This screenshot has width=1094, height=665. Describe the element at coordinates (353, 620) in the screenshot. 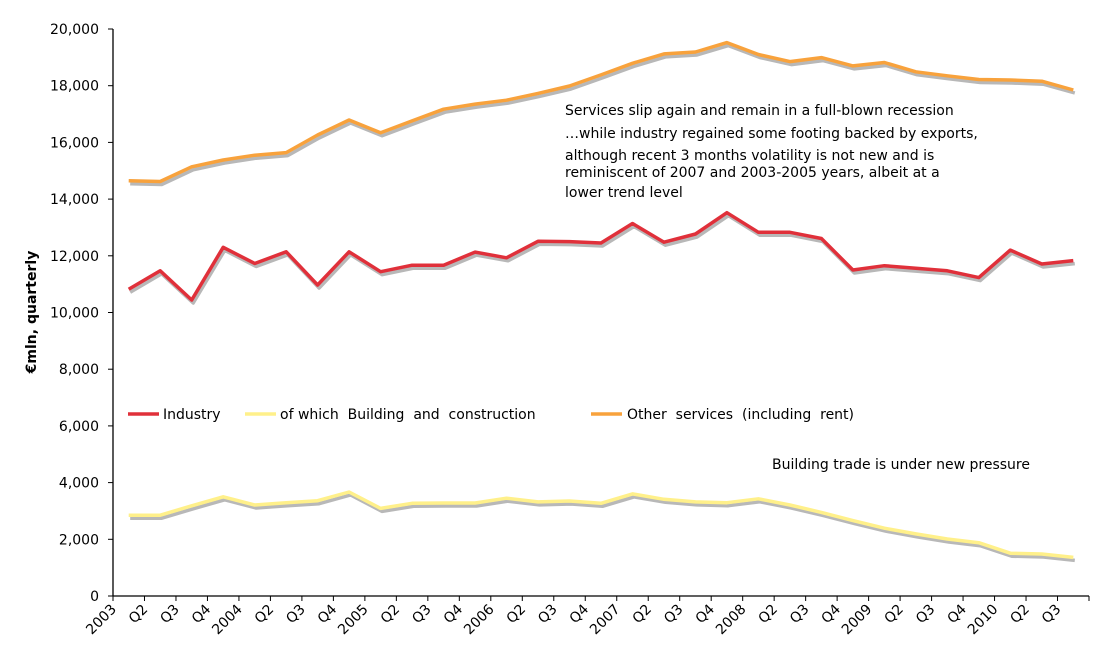

I see `x-tick-label: 2005` at that location.